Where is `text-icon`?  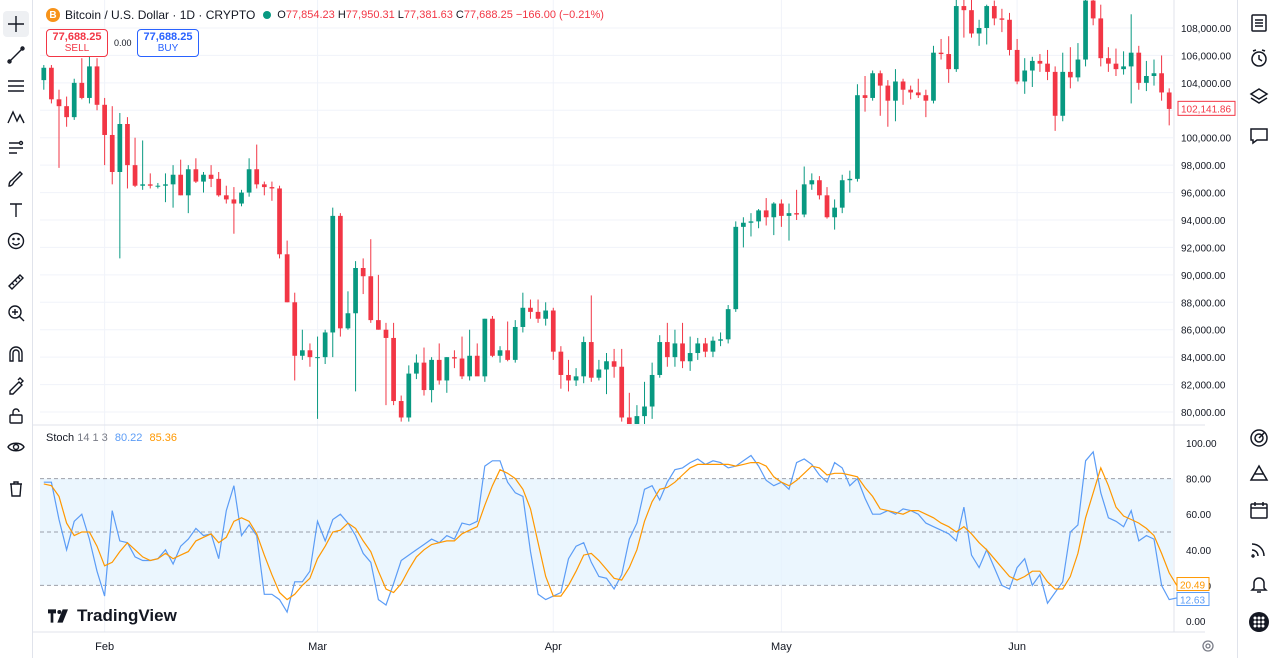
text-icon is located at coordinates (16, 210).